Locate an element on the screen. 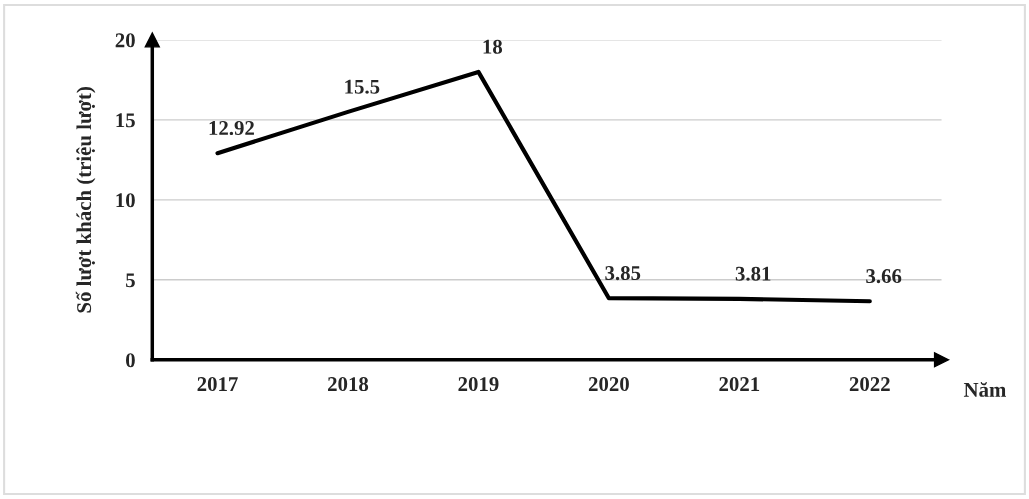 The image size is (1029, 499). x-axis-title: Năm is located at coordinates (984, 389).